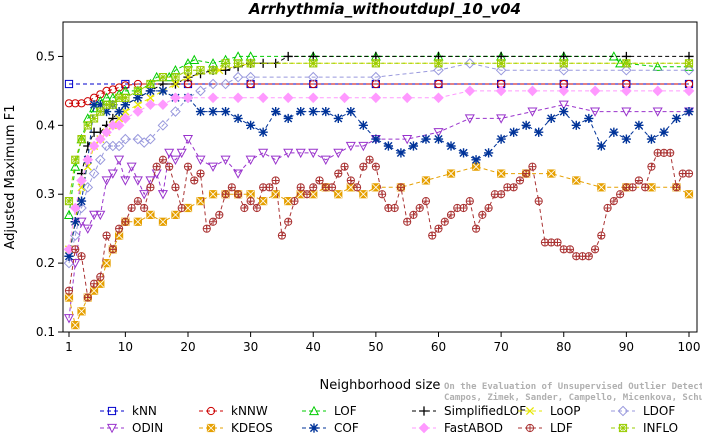 The width and height of the screenshot is (702, 434). What do you see at coordinates (530, 428) in the screenshot?
I see `legend-marker-ldf` at bounding box center [530, 428].